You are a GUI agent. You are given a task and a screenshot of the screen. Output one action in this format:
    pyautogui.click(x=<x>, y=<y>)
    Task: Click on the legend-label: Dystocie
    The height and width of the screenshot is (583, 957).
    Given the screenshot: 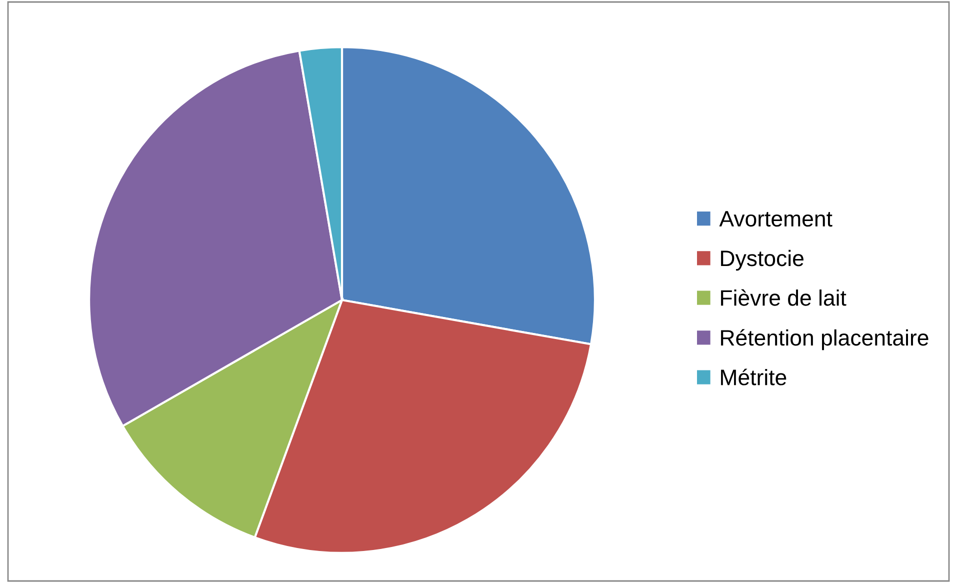 What is the action you would take?
    pyautogui.click(x=762, y=260)
    